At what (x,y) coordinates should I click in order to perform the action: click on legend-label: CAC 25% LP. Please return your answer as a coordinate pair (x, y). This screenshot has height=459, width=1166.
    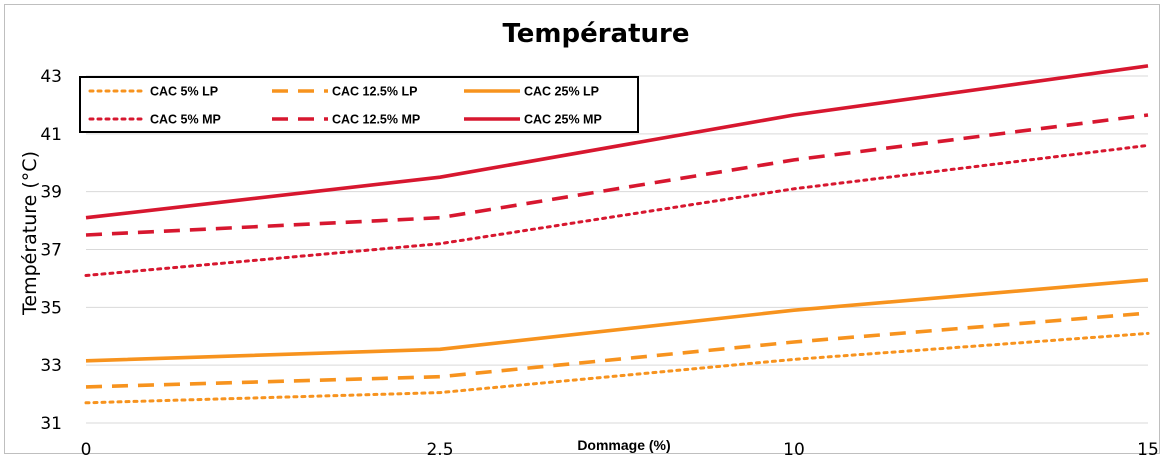
    Looking at the image, I should click on (561, 92).